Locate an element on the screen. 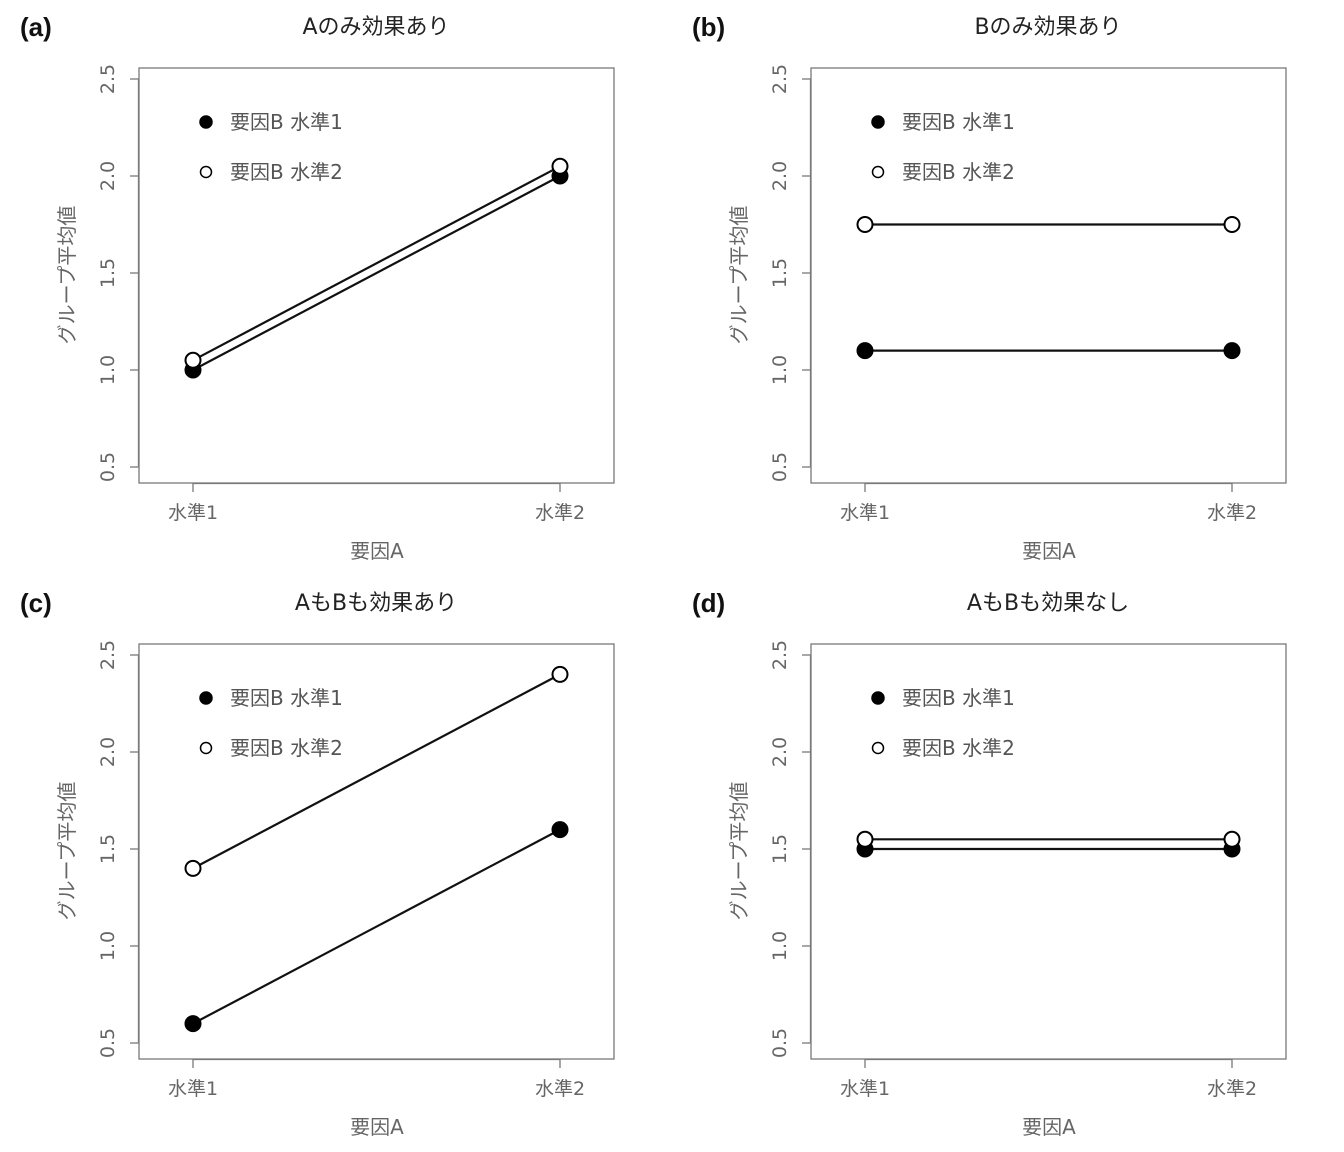 Image resolution: width=1344 pixels, height=1152 pixels. chart-title: Bのみ効果あり is located at coordinates (1047, 27).